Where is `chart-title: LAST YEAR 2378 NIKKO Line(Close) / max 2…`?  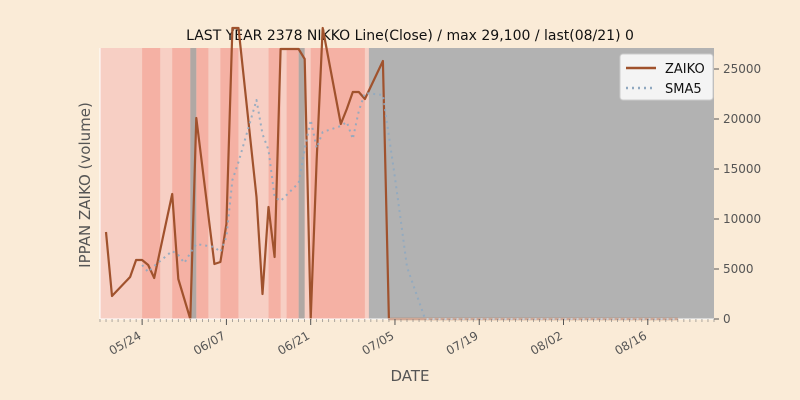
chart-title: LAST YEAR 2378 NIKKO Line(Close) / max 2… is located at coordinates (410, 36).